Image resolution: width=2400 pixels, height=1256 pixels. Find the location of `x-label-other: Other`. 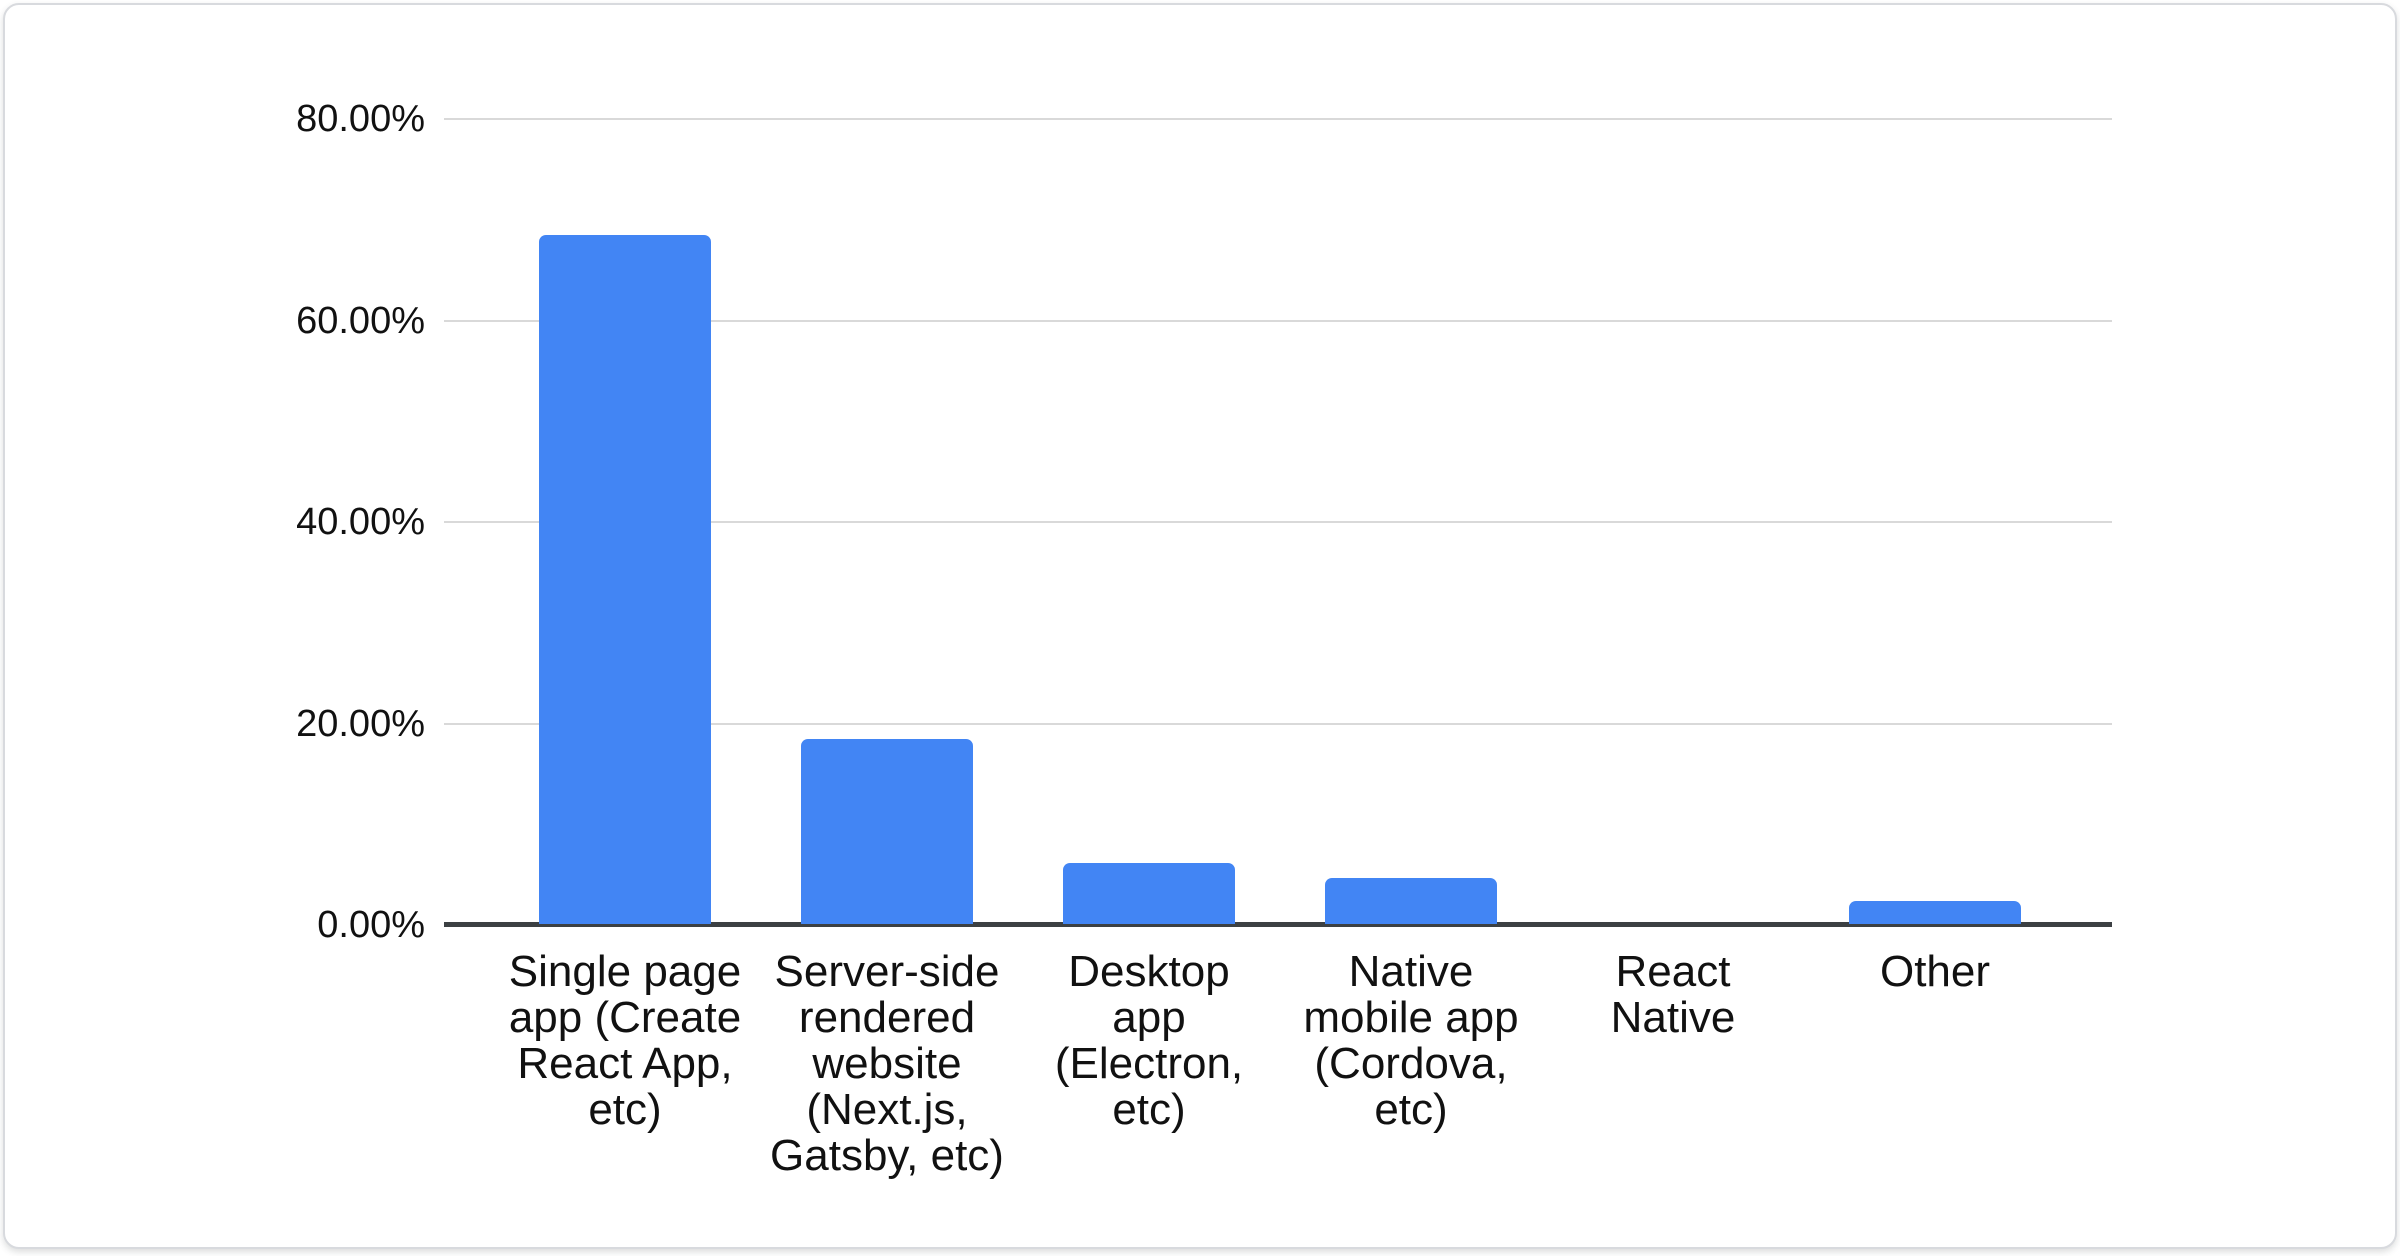

x-label-other: Other is located at coordinates (1935, 971).